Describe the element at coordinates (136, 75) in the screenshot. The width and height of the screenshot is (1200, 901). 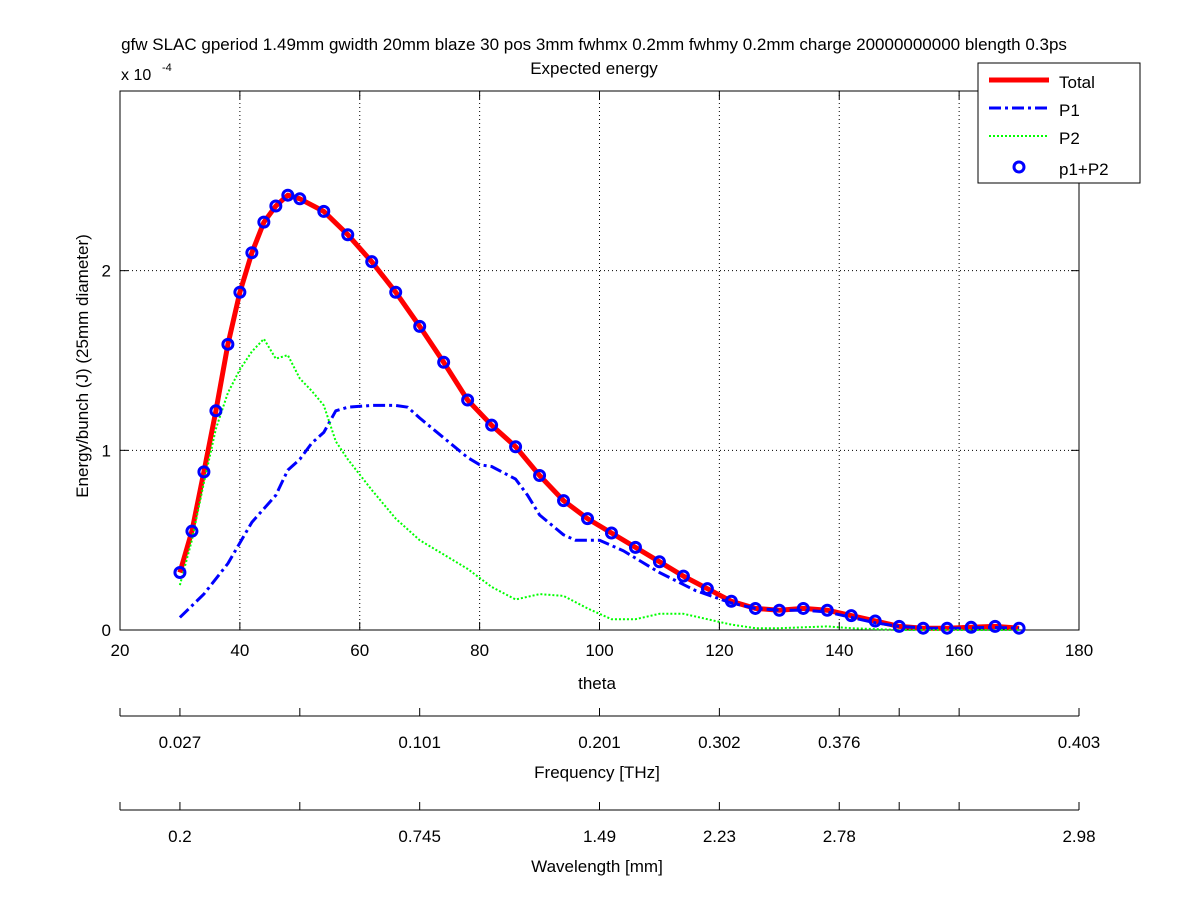
I see `y-multiplier-base: x 10` at that location.